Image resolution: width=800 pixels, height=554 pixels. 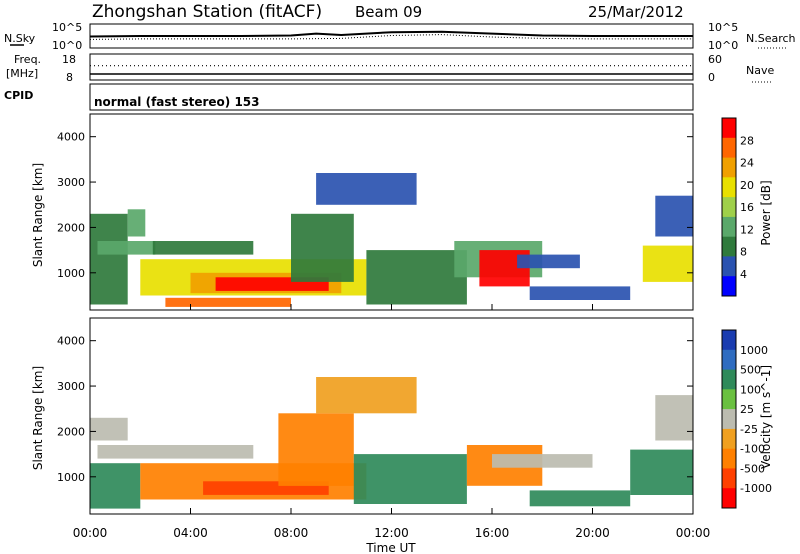 What do you see at coordinates (723, 45) in the screenshot?
I see `nsearch-axis-min: 10^0` at bounding box center [723, 45].